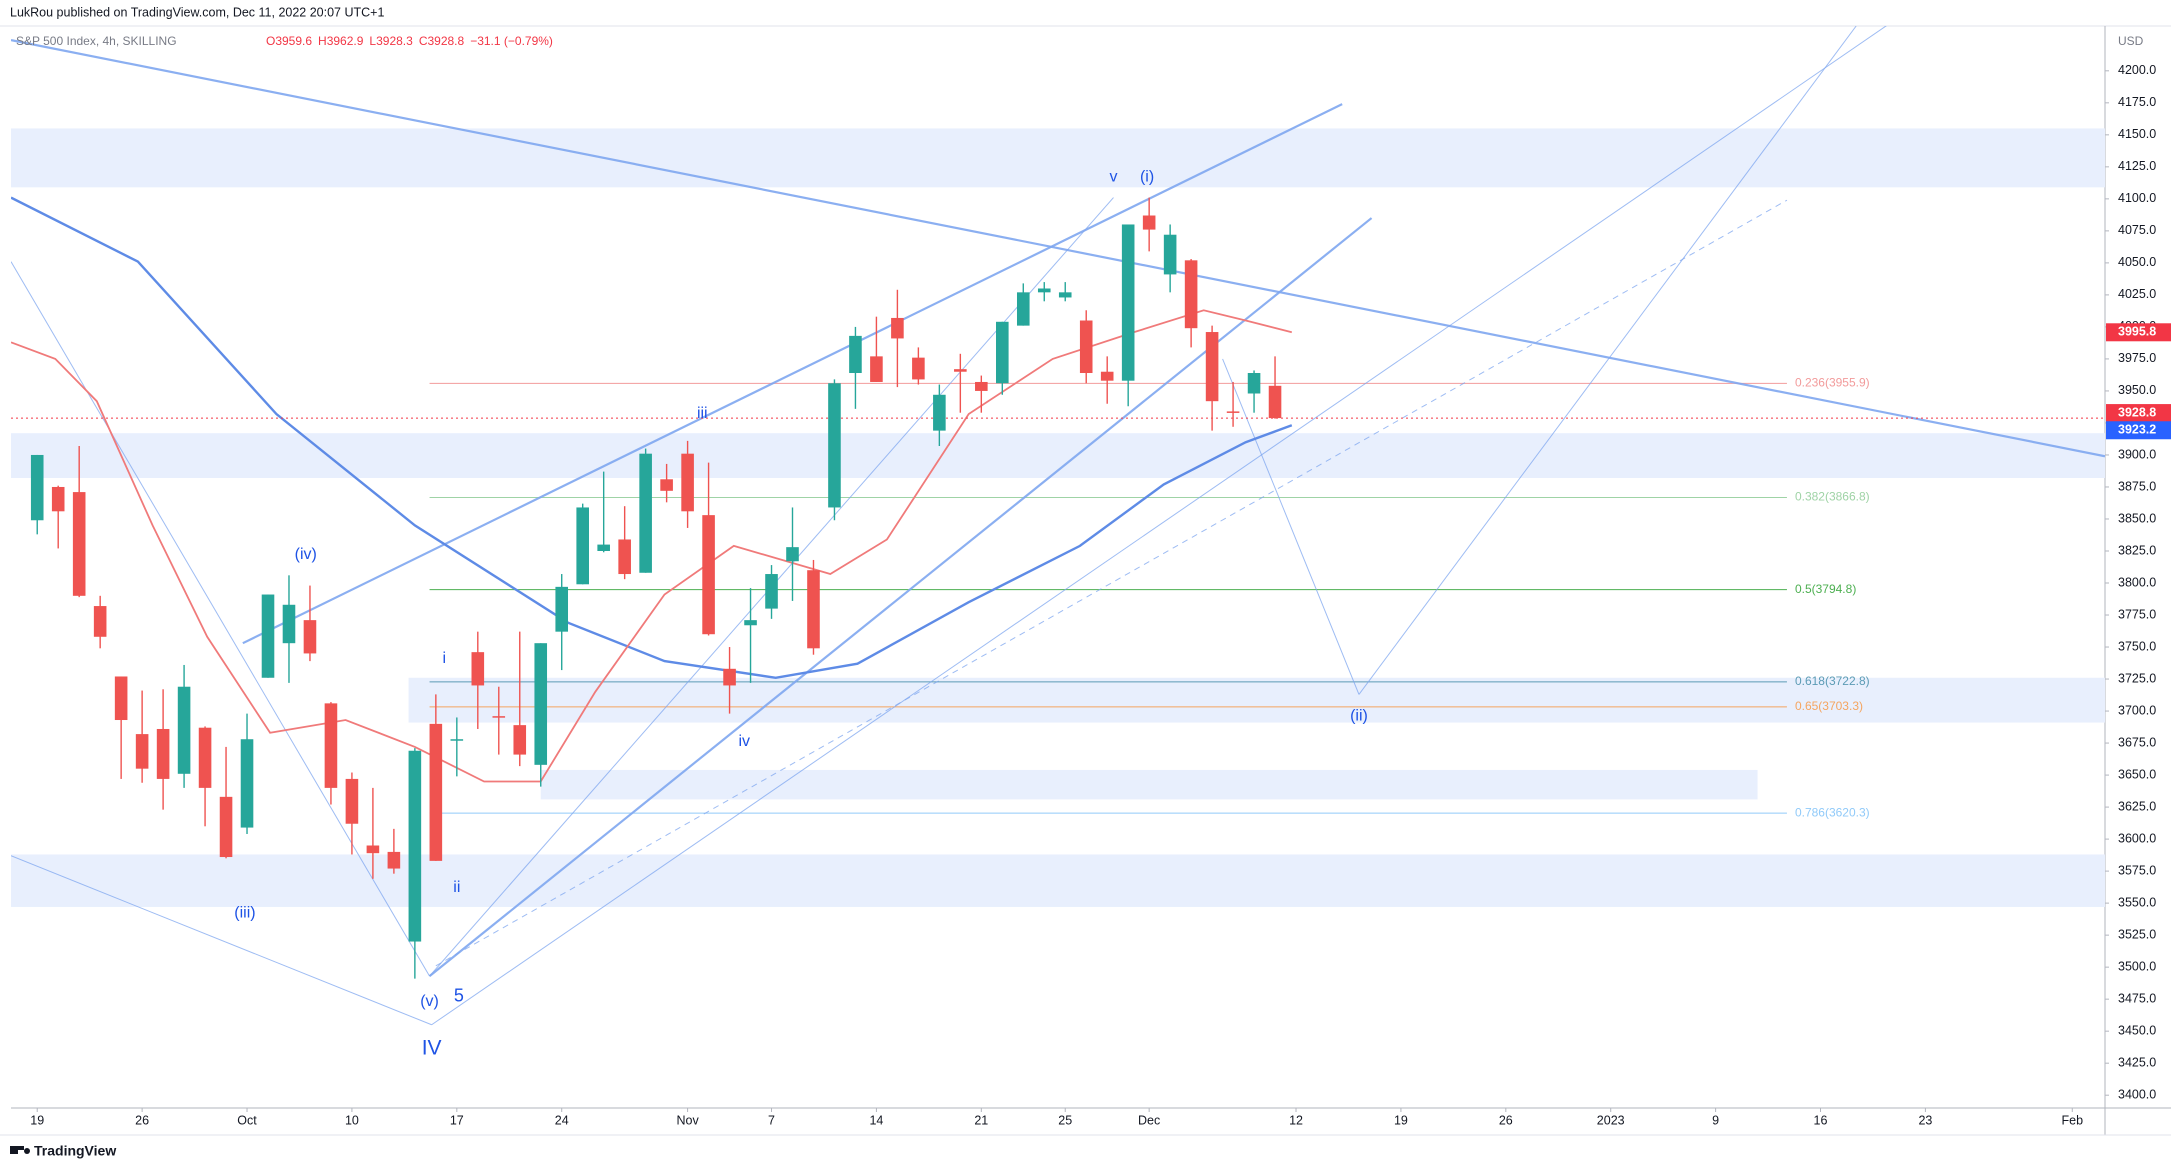 Image resolution: width=2171 pixels, height=1170 pixels. Describe the element at coordinates (1113, 176) in the screenshot. I see `wave-label: v` at that location.